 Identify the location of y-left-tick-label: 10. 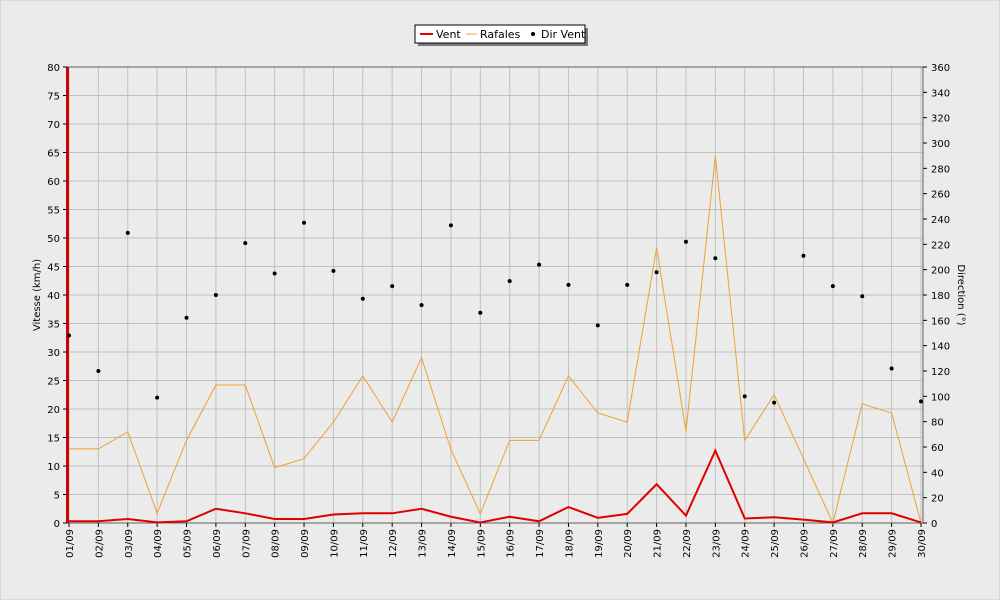
(53, 467).